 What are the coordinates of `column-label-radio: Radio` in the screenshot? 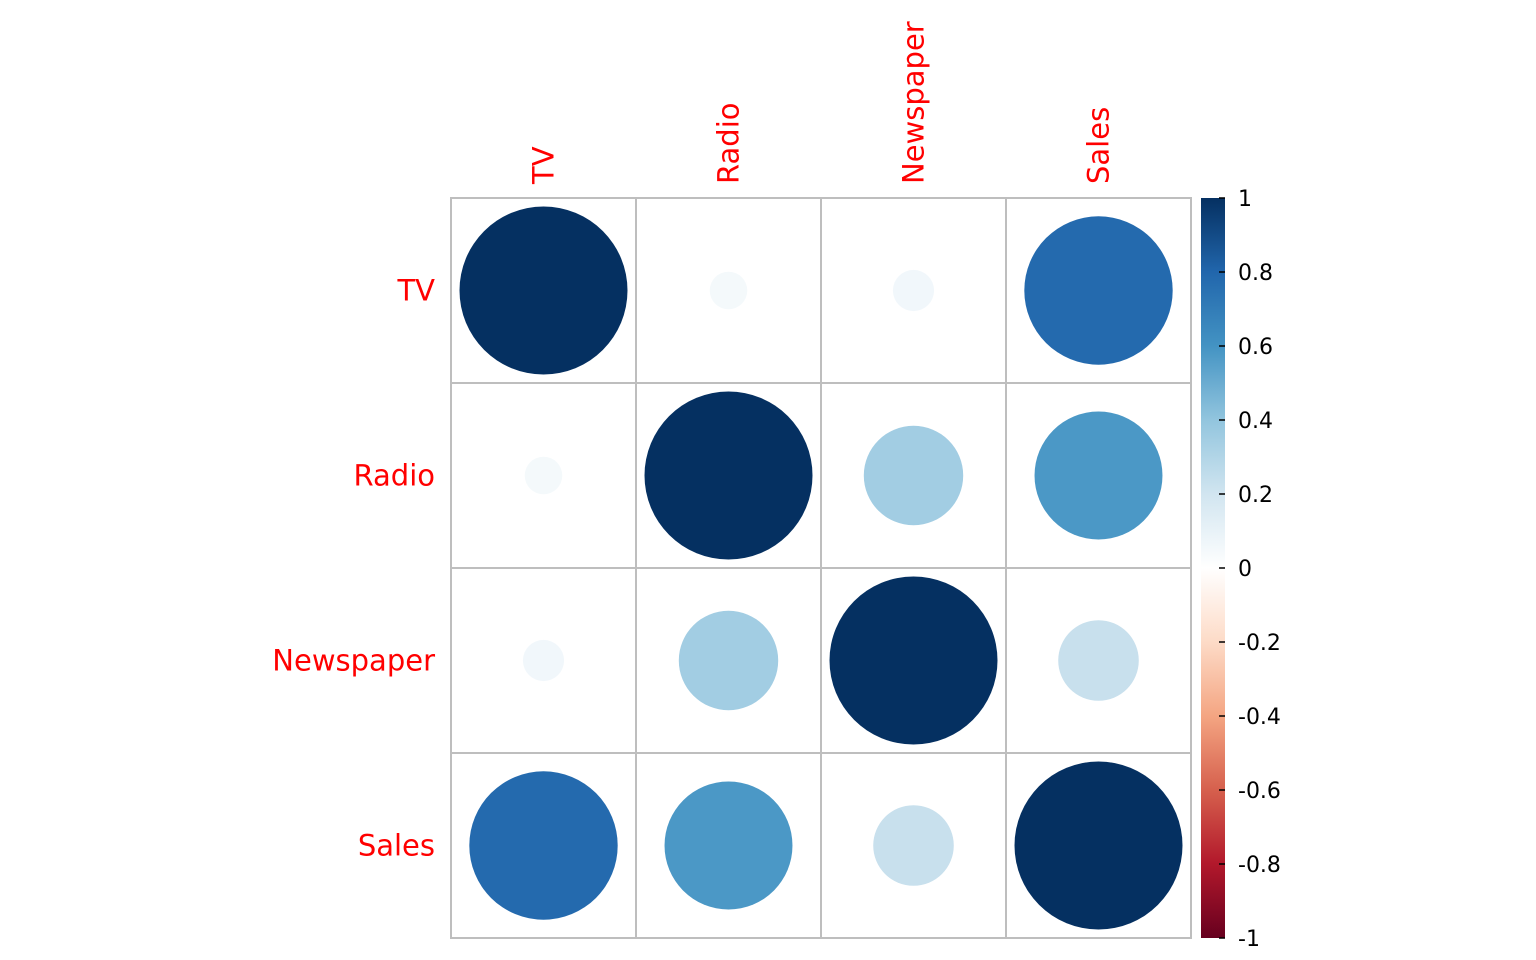 It's located at (729, 144).